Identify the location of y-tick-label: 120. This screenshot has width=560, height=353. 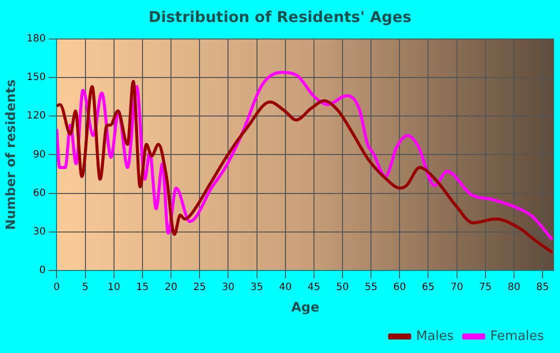
(36, 116).